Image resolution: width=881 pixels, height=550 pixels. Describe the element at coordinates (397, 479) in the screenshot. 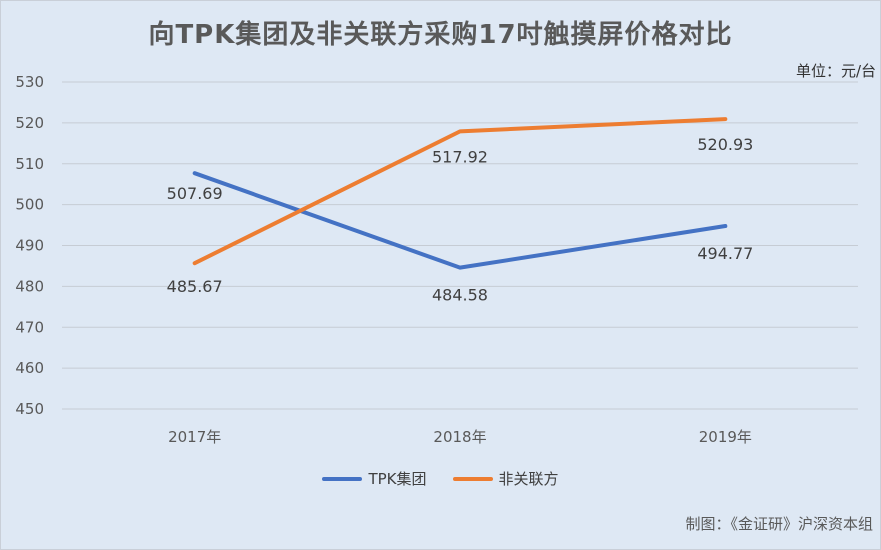

I see `legend-label-tpk: TPK集团` at that location.